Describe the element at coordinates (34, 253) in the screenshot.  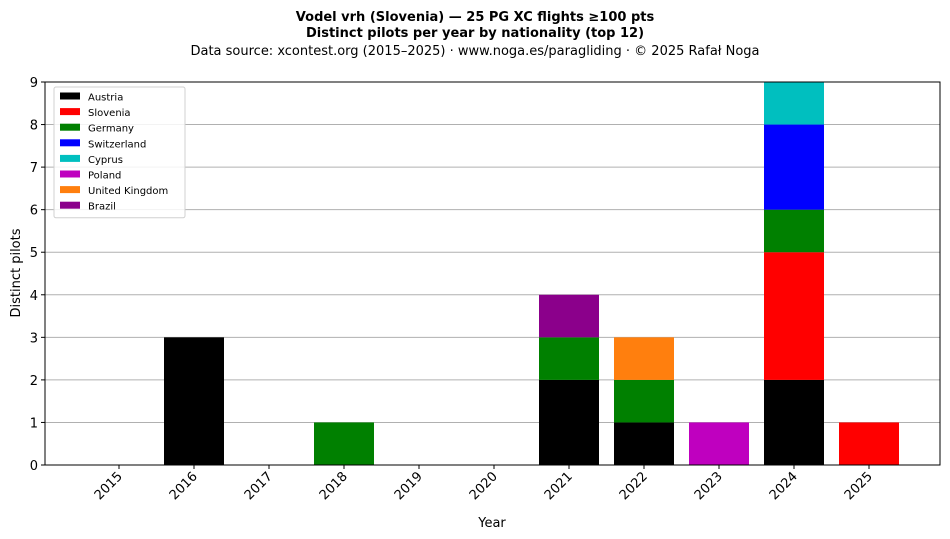
I see `y-tick-label: 5` at that location.